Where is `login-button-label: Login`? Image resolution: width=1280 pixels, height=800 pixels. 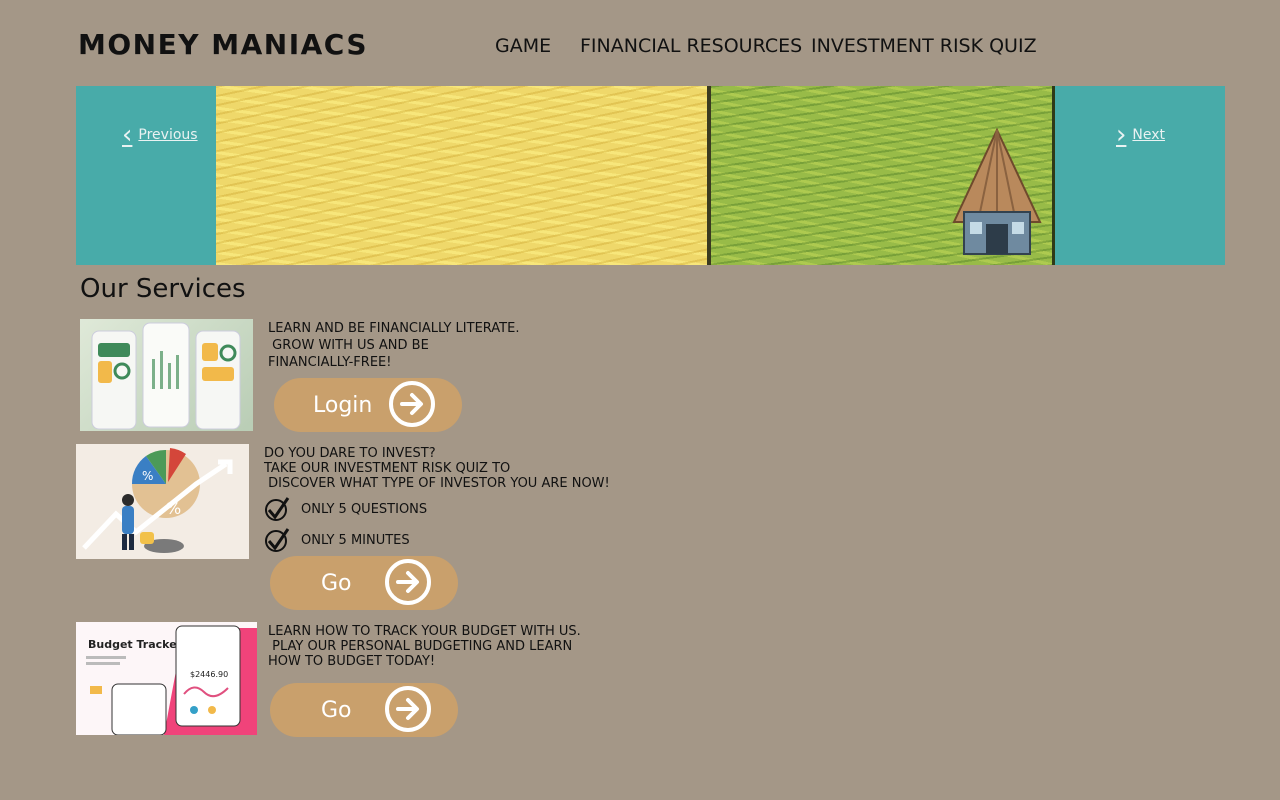
login-button-label: Login is located at coordinates (343, 405).